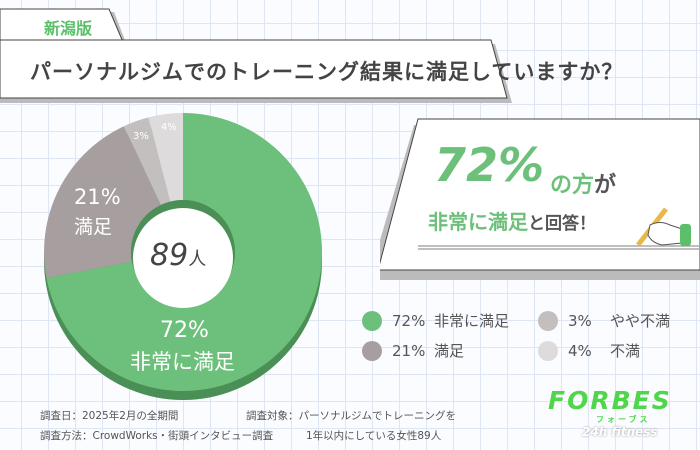 The height and width of the screenshot is (450, 700). I want to click on legend-item: 72% 非常に満足, so click(435, 320).